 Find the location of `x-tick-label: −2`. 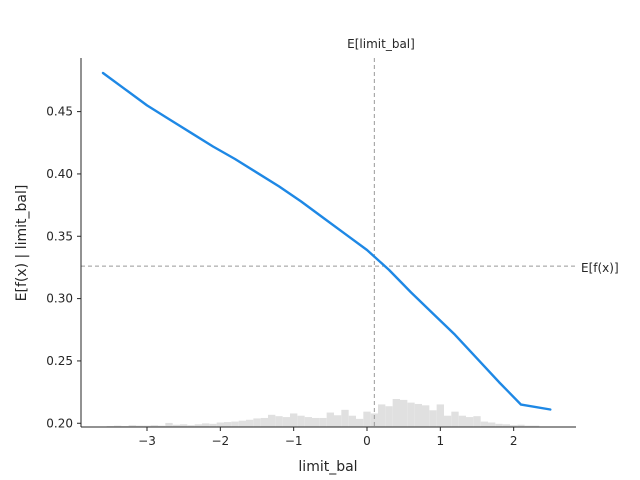

x-tick-label: −2 is located at coordinates (220, 441).